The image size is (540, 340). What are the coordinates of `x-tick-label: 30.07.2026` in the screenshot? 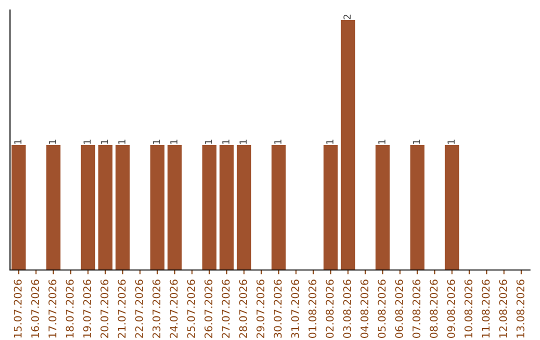 It's located at (278, 309).